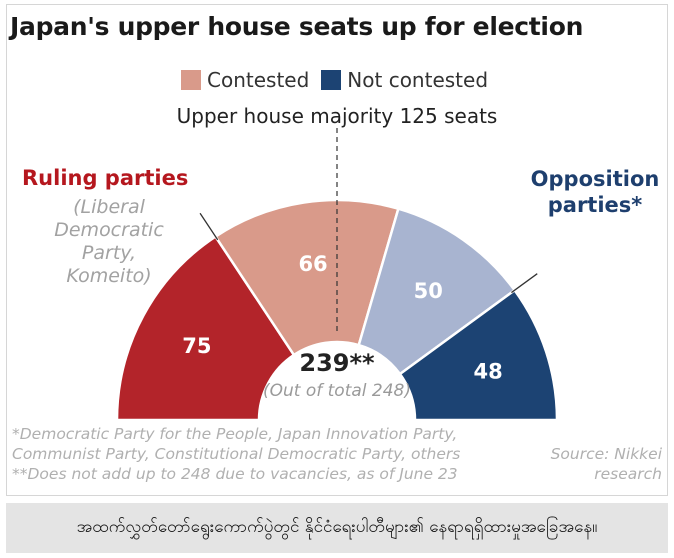 The width and height of the screenshot is (674, 558). I want to click on seat-value-label-3: 50, so click(428, 291).